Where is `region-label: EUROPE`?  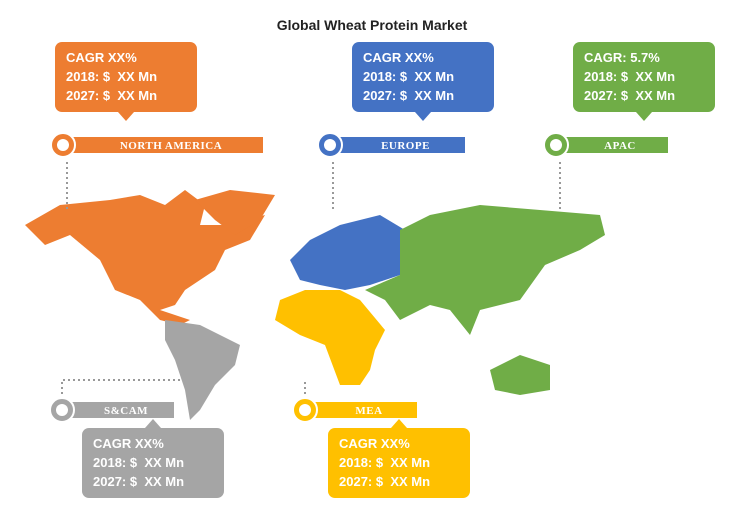 region-label: EUROPE is located at coordinates (405, 146).